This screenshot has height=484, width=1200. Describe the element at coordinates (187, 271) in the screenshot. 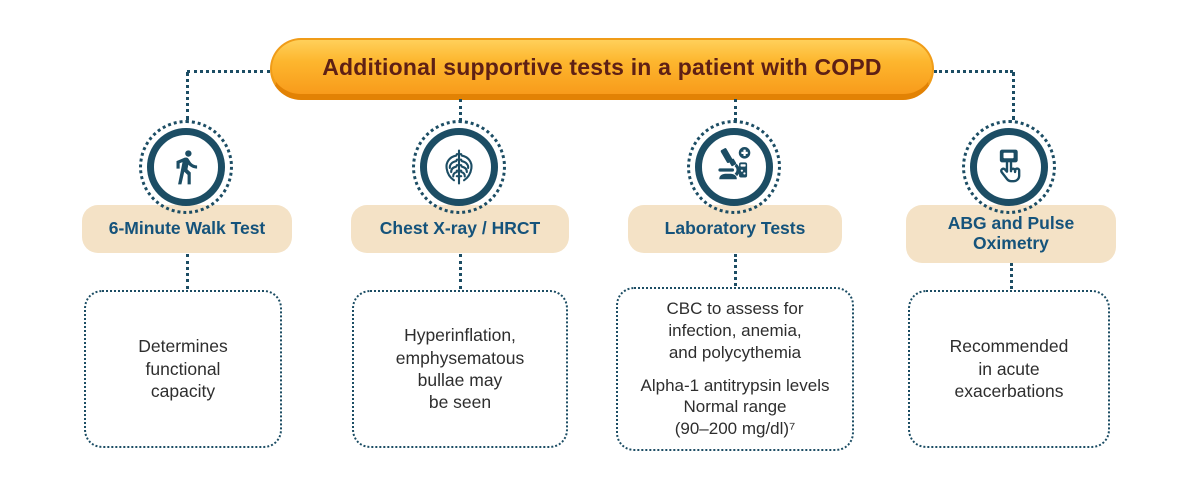

I see `connector-label1-to-box` at that location.